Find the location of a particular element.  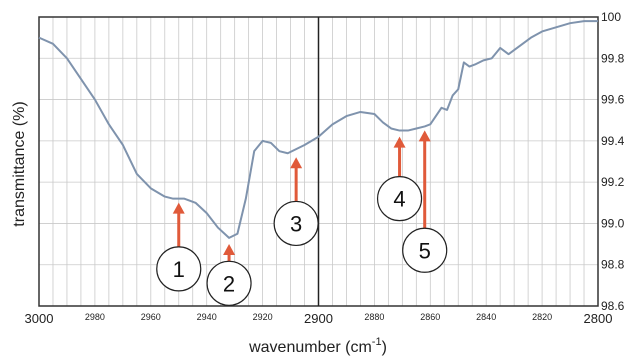

annotation-label: 4 is located at coordinates (399, 199).